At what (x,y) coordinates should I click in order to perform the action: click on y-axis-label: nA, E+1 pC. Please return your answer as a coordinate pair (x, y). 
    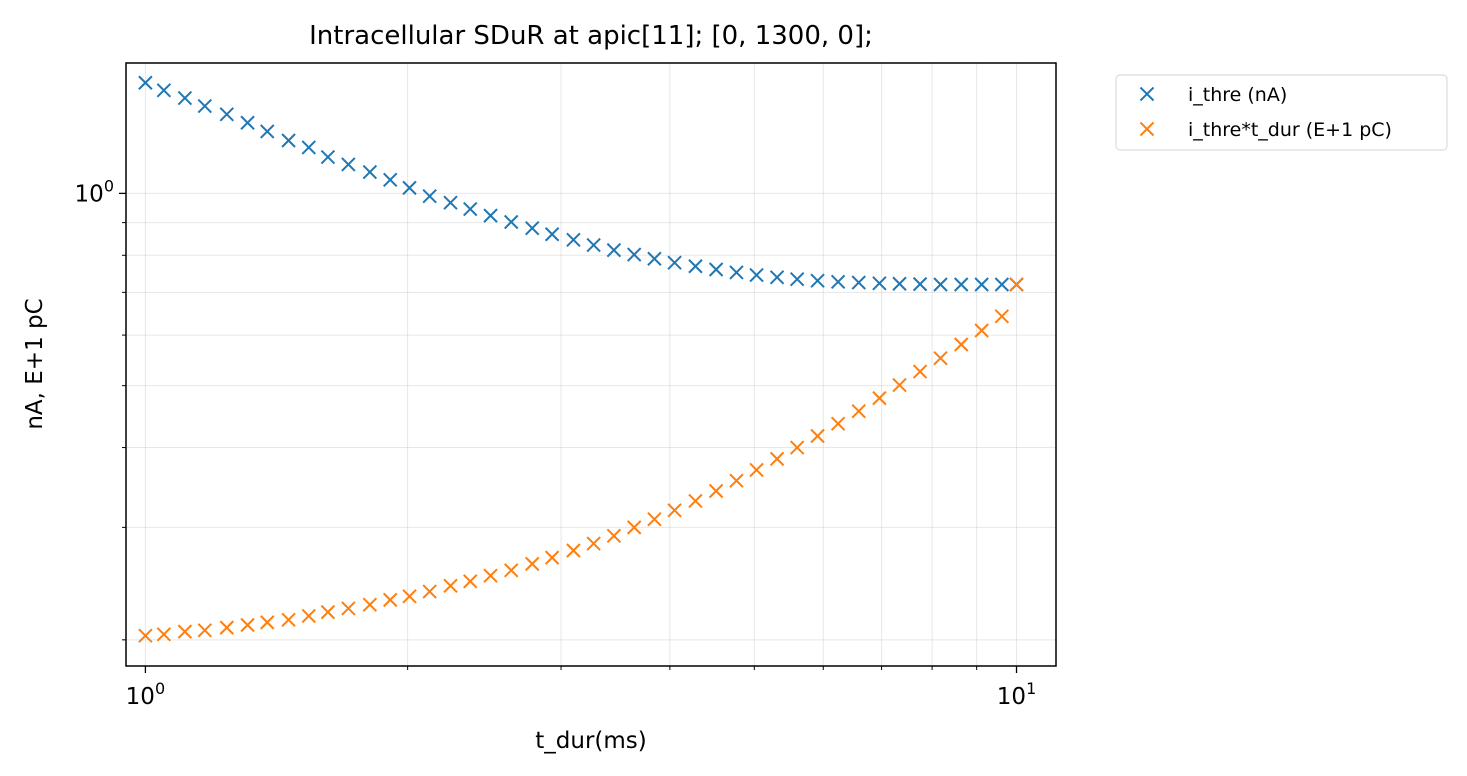
    Looking at the image, I should click on (35, 363).